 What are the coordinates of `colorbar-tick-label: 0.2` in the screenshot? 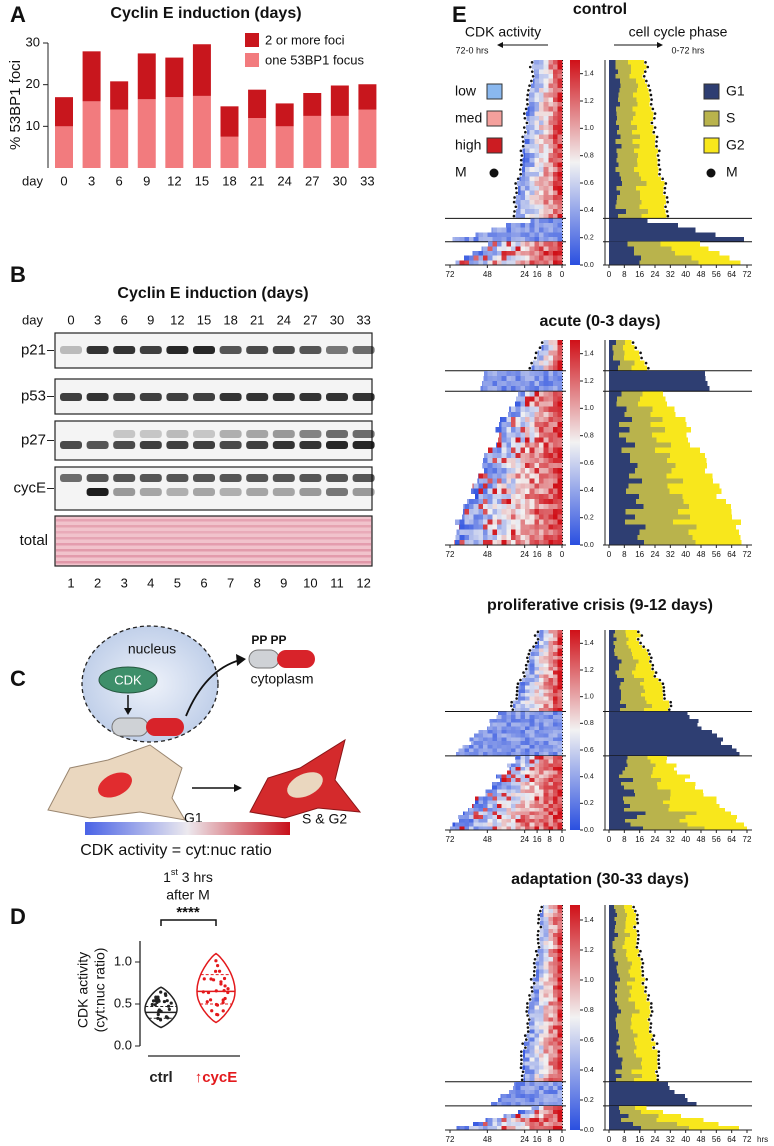 It's located at (589, 1100).